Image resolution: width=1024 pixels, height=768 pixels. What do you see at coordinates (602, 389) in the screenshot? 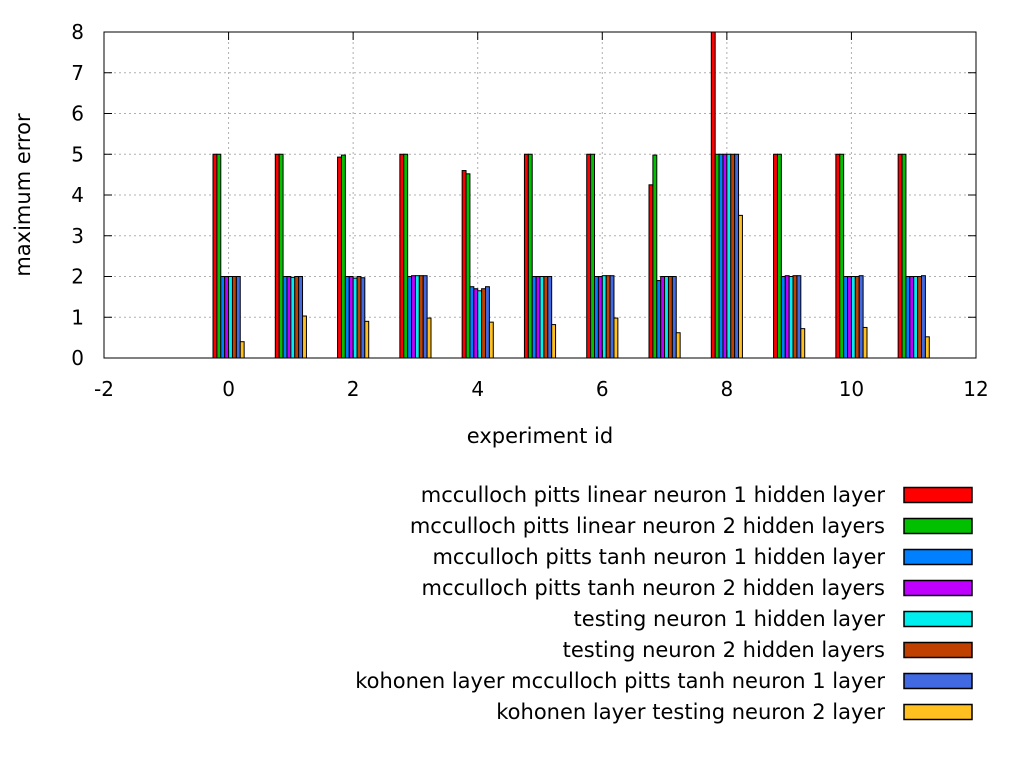
I see `x-tick-label: 6` at bounding box center [602, 389].